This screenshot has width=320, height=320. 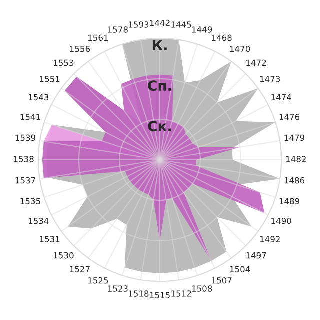 I want to click on spoke-label: 1489, so click(x=290, y=201).